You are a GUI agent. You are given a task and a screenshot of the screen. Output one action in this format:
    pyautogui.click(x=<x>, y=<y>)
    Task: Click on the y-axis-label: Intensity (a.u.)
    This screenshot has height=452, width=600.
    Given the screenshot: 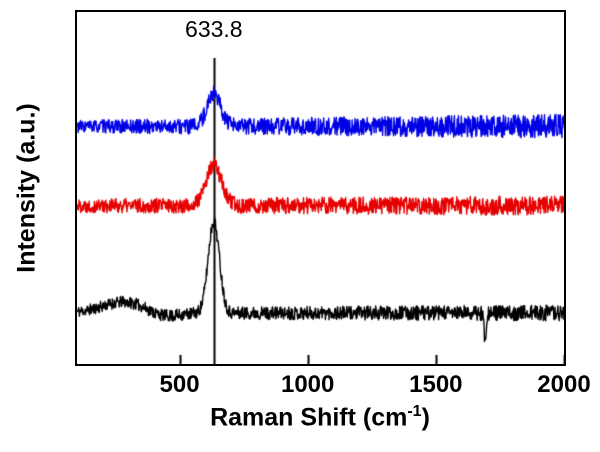 What is the action you would take?
    pyautogui.click(x=26, y=188)
    